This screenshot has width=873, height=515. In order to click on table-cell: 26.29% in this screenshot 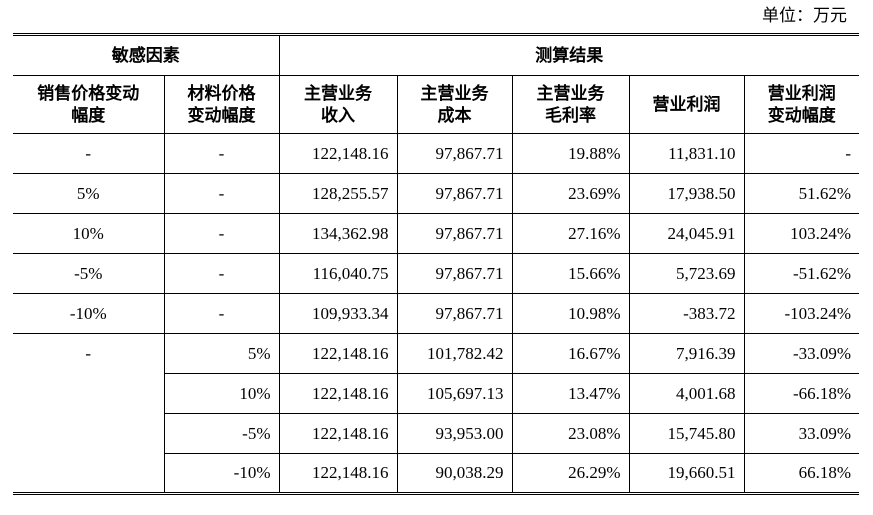, I will do `click(570, 473)`.